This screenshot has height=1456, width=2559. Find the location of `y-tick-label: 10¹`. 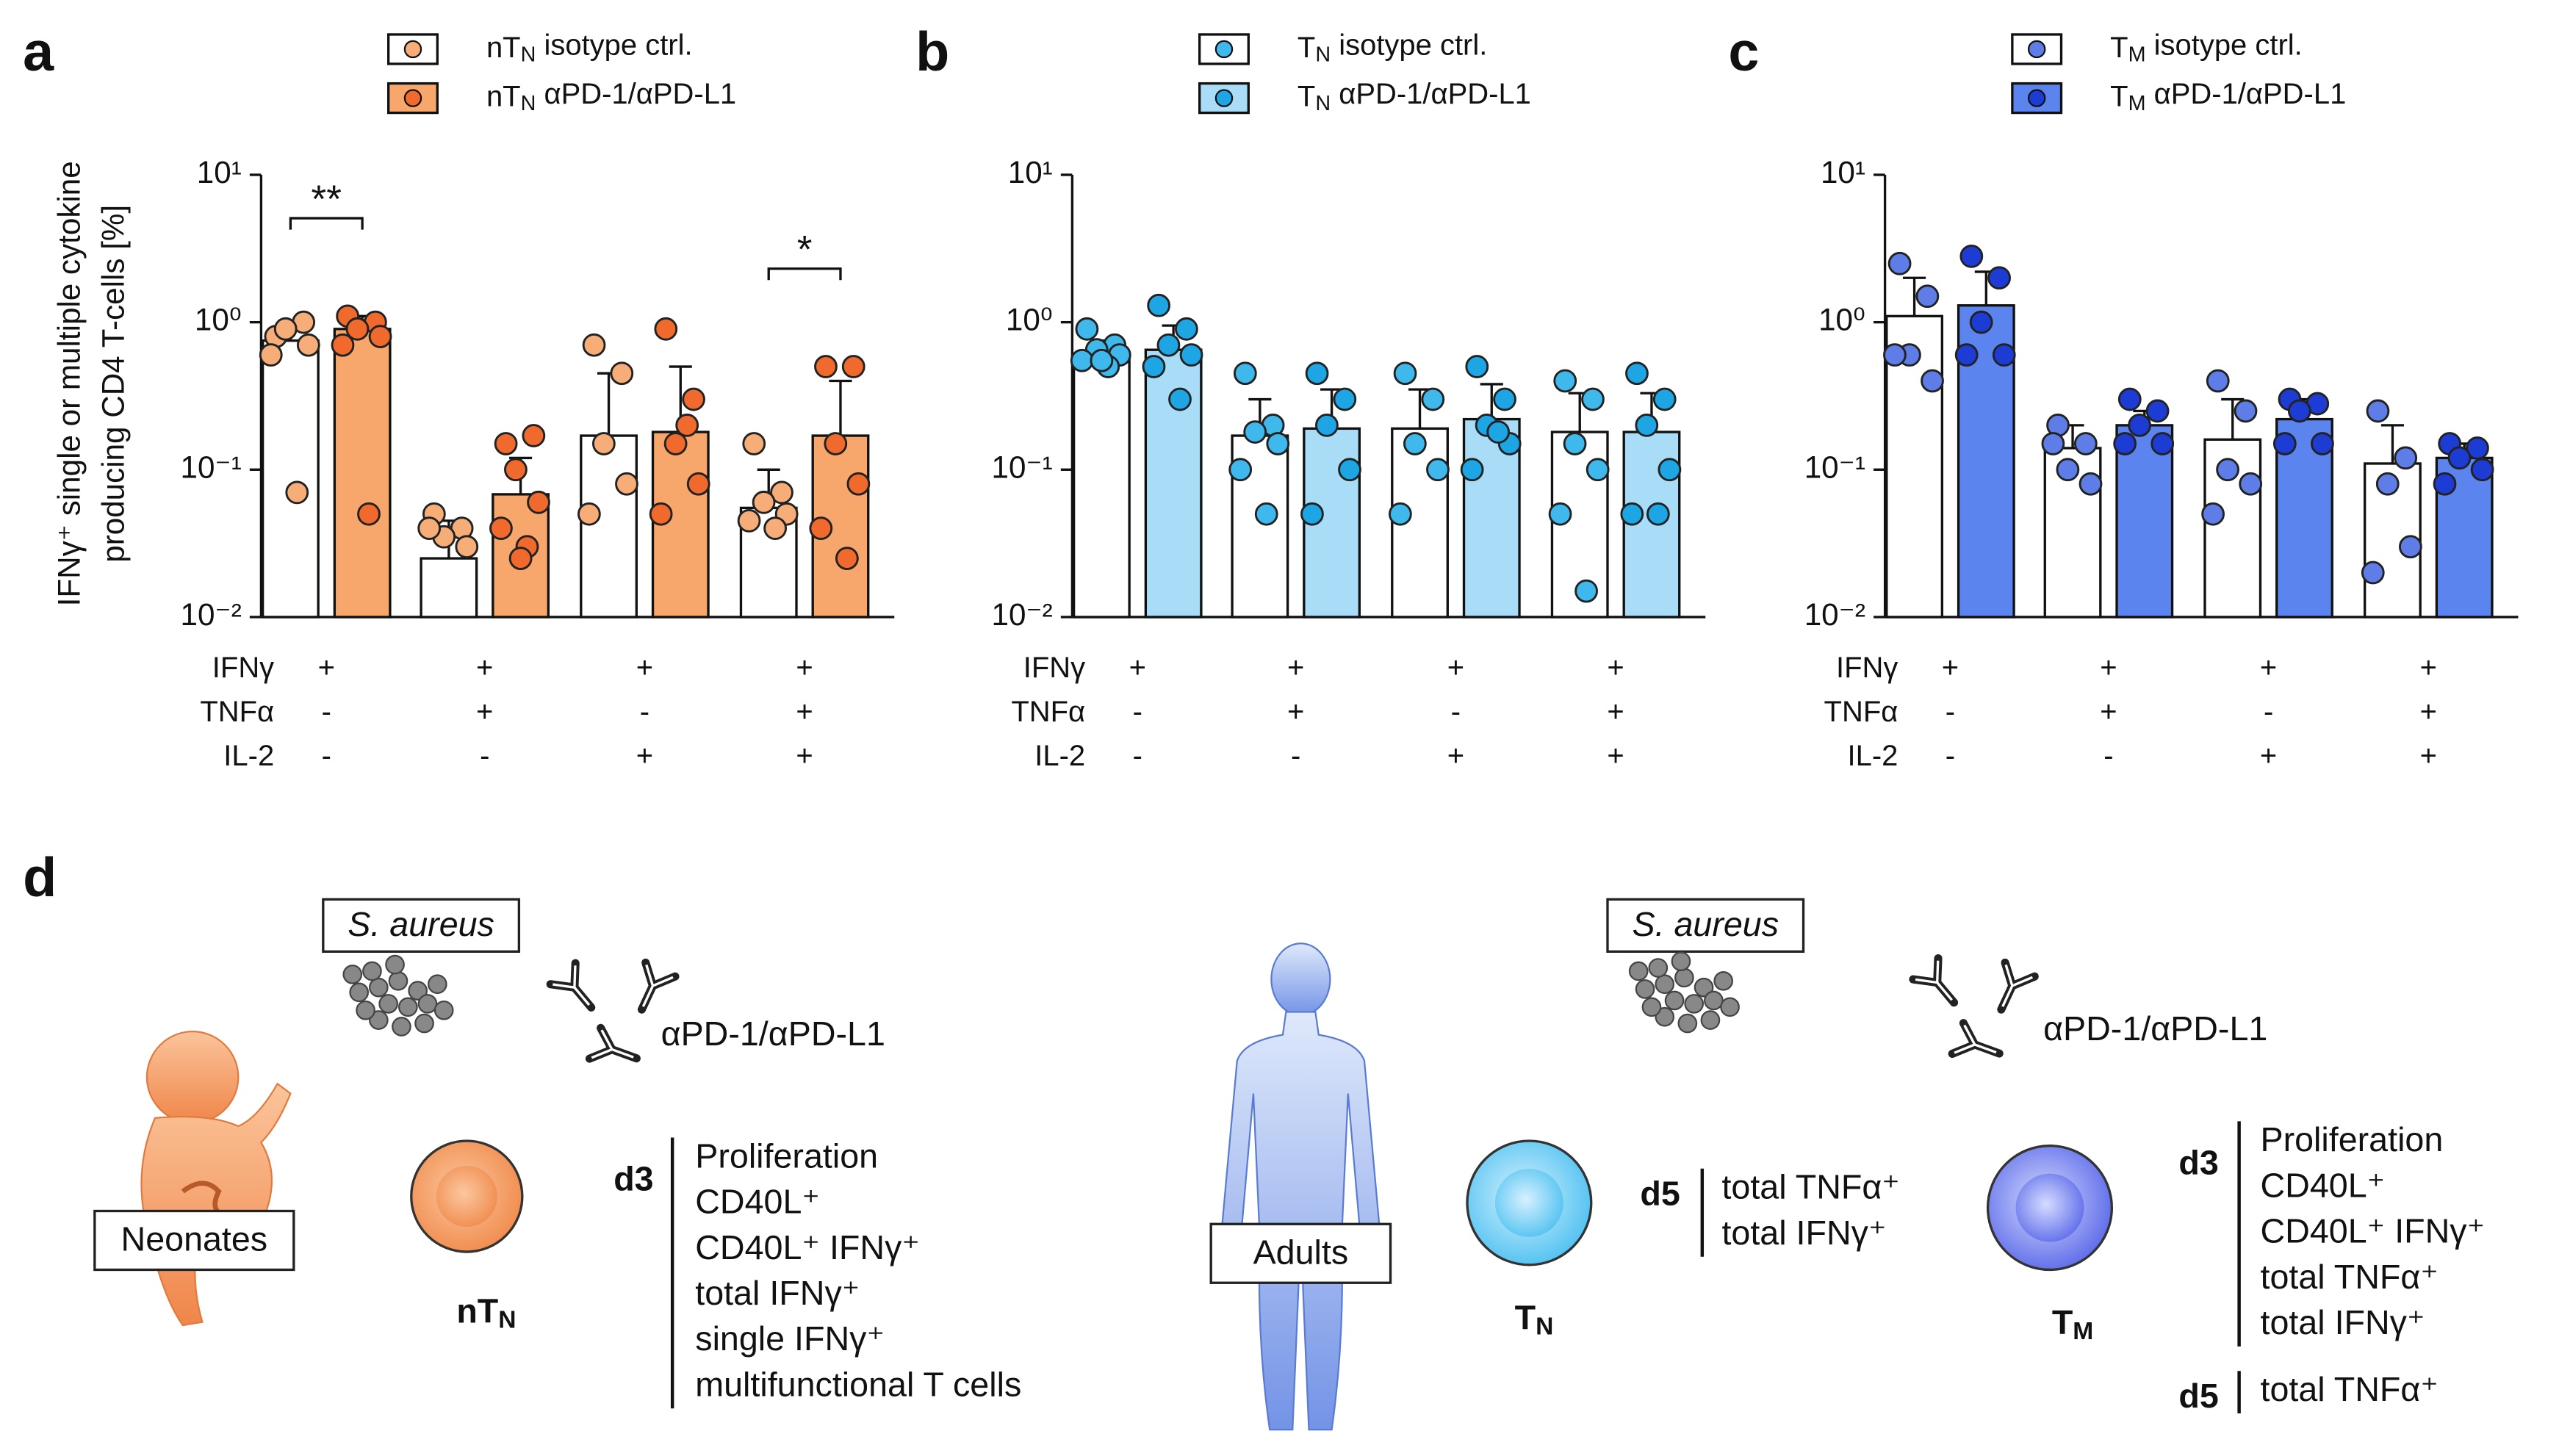

y-tick-label: 10¹ is located at coordinates (1843, 172).